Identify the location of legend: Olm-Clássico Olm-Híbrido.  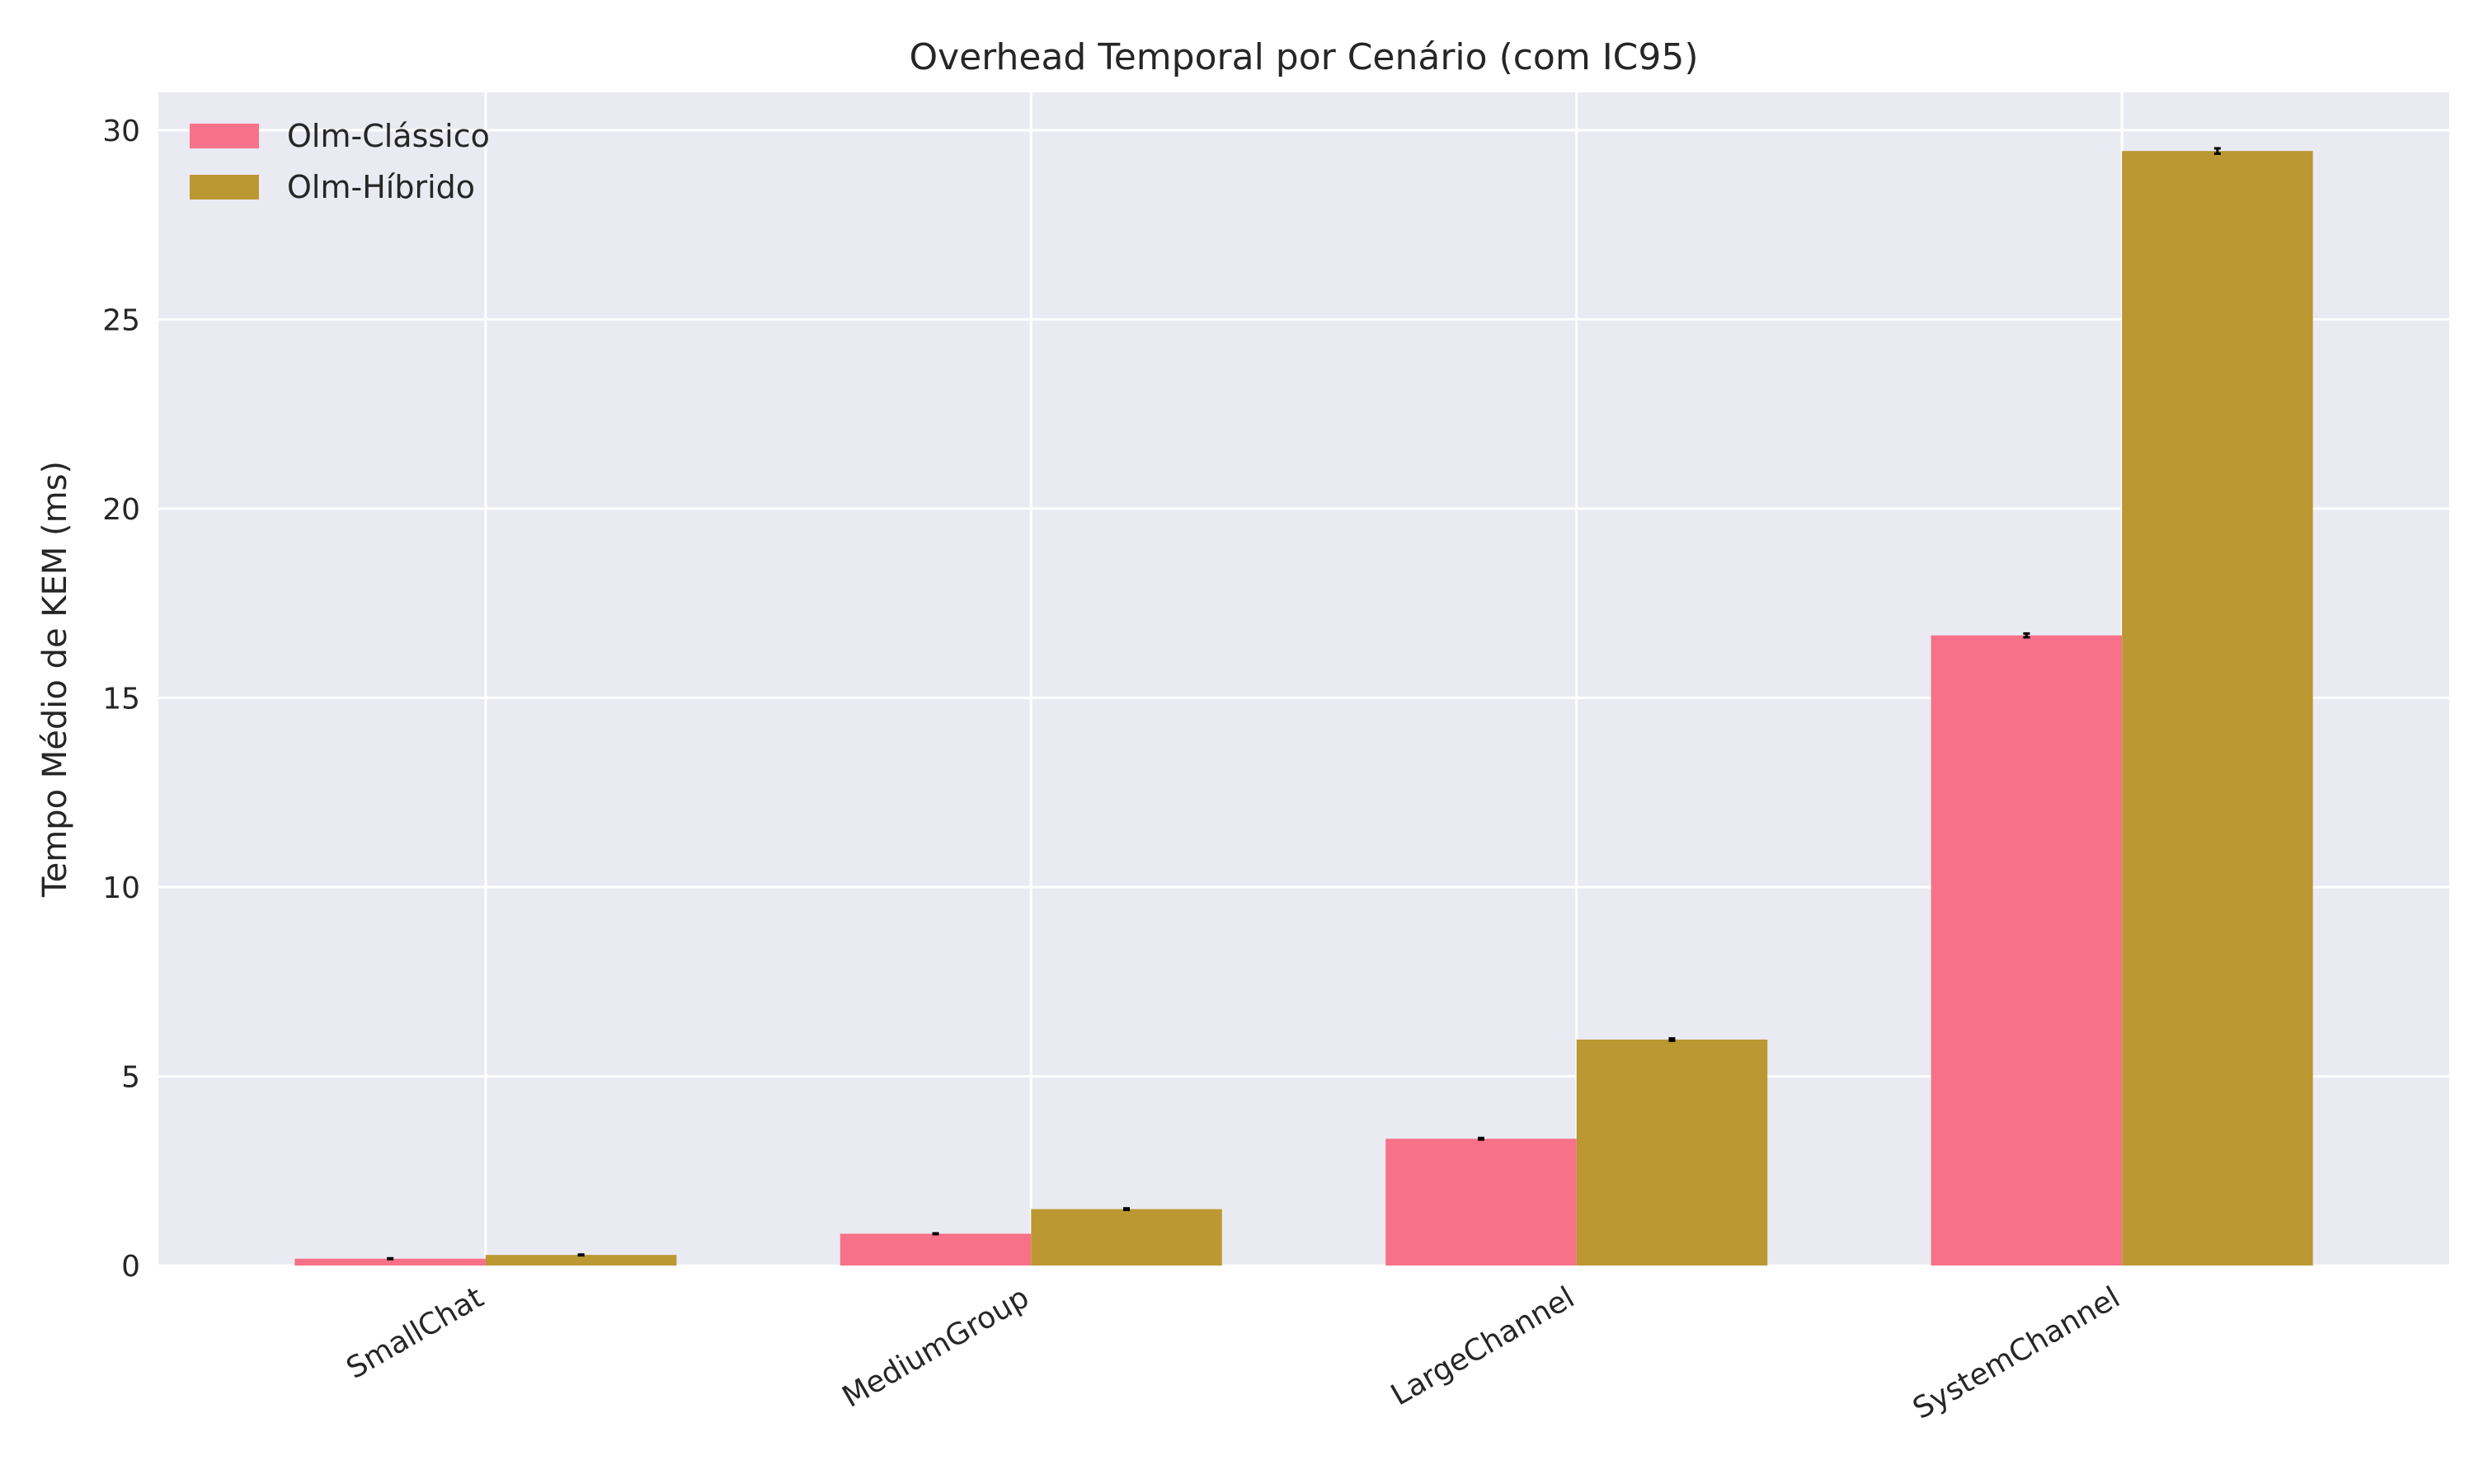
(340, 161).